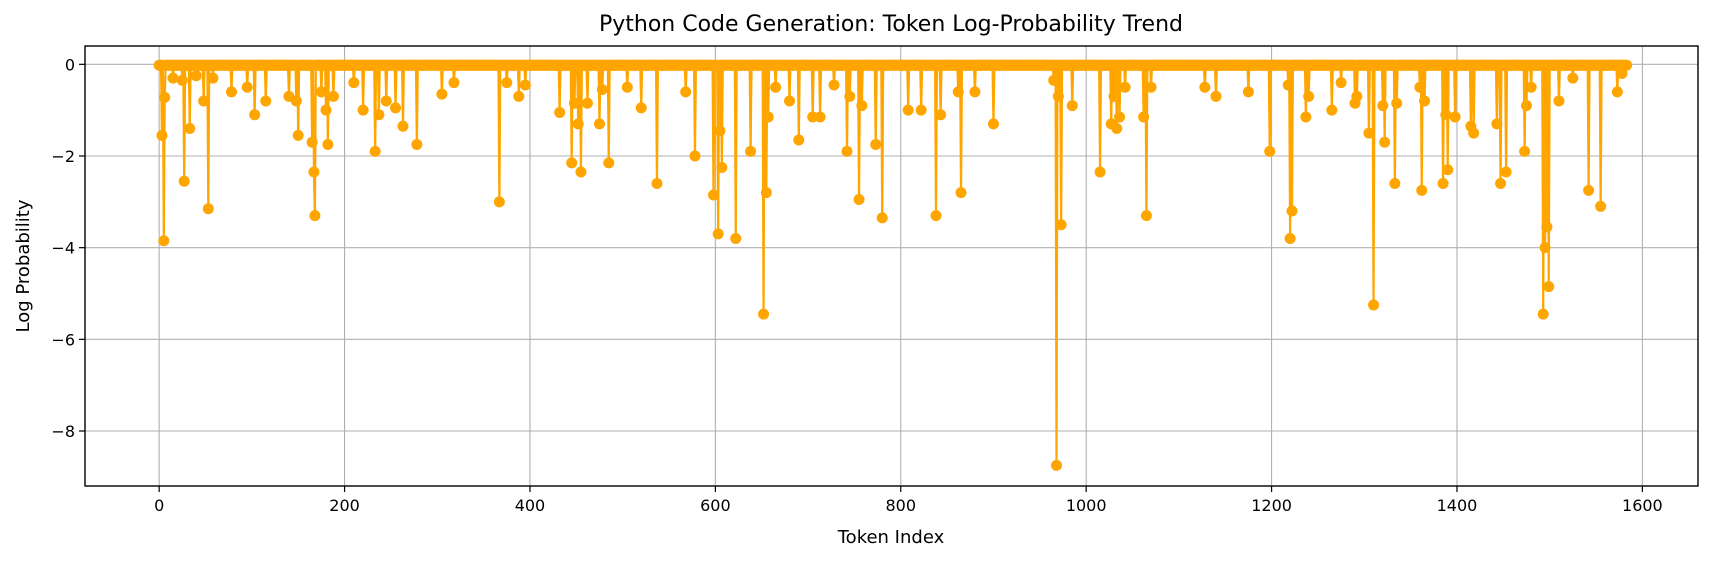  Describe the element at coordinates (63, 339) in the screenshot. I see `y-tick-label: −6` at that location.